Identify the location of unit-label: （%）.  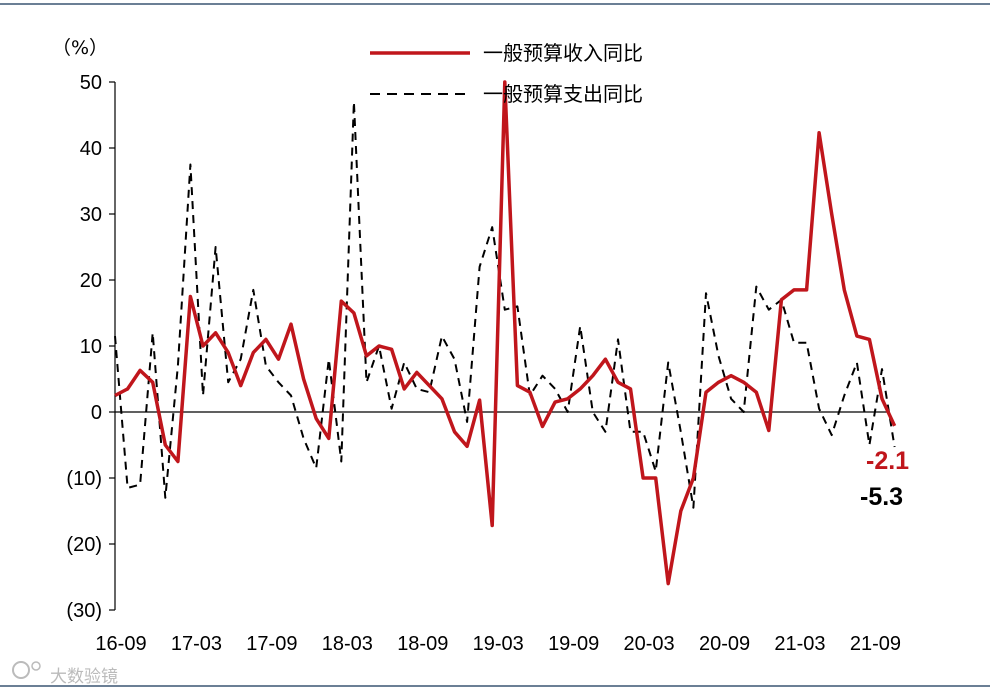
(80, 48).